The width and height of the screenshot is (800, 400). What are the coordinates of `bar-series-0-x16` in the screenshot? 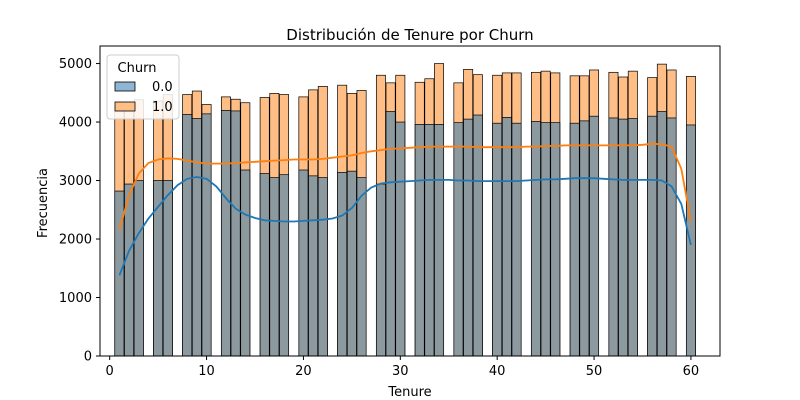 It's located at (264, 265).